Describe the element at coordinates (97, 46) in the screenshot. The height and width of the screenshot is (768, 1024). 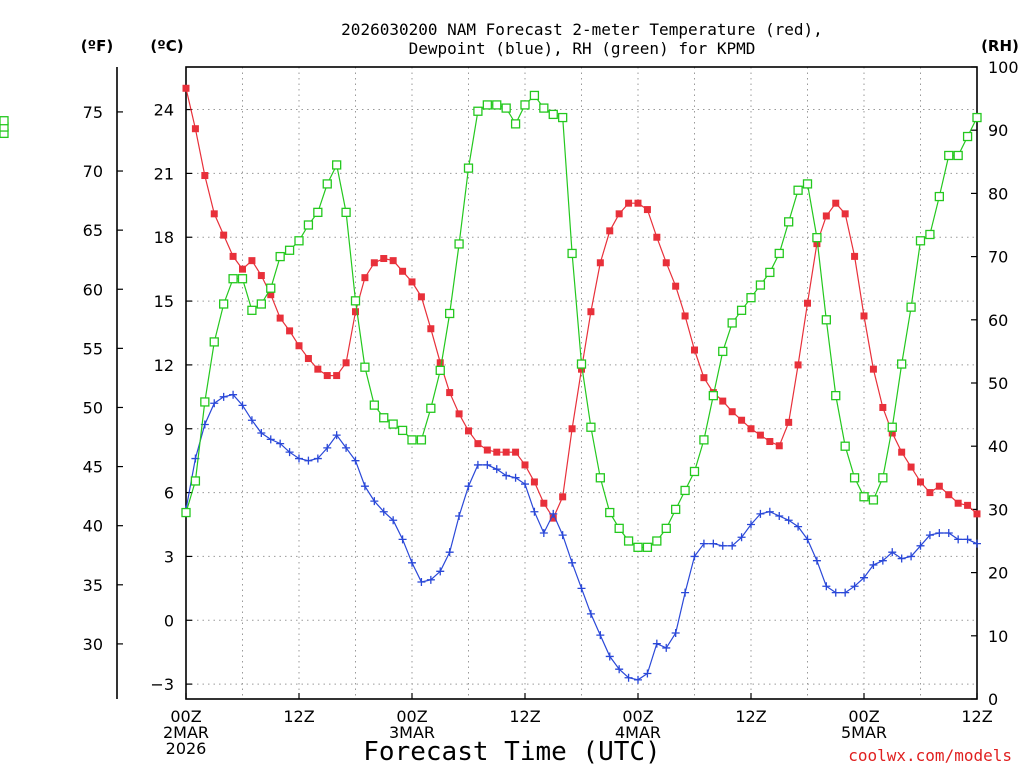
I see `fahrenheit-unit-label: (ºF)` at that location.